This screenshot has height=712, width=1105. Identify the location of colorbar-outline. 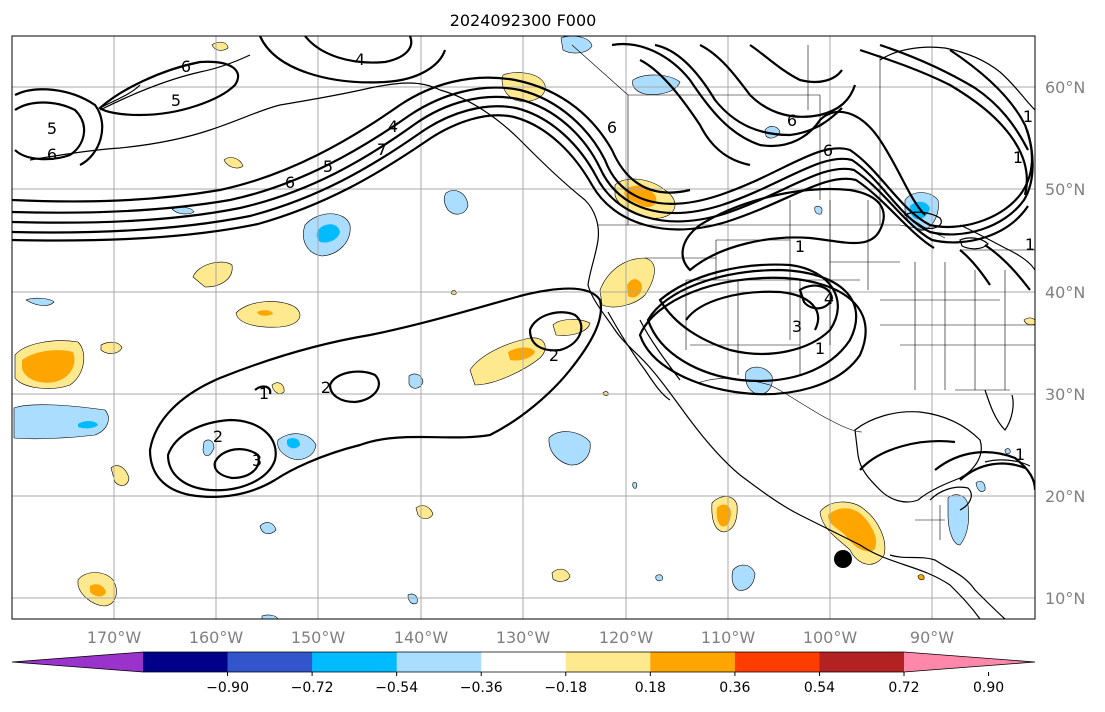
(523, 662).